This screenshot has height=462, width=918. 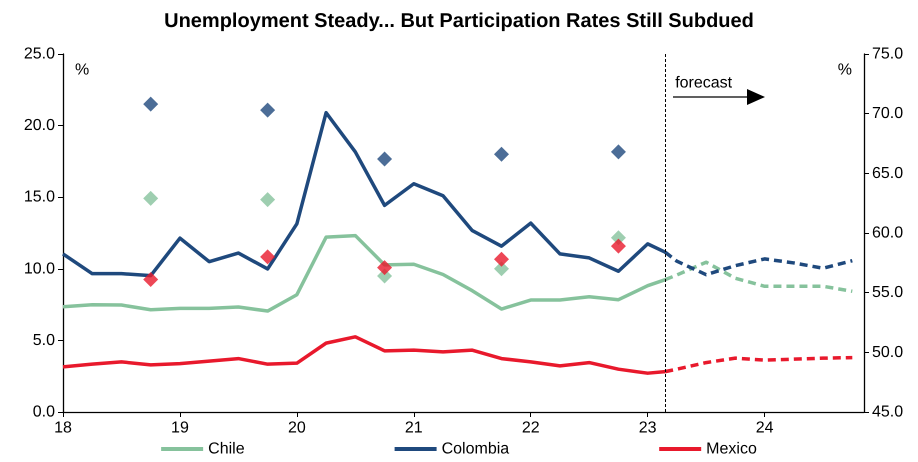 I want to click on y2-tick-label: 45.0, so click(x=888, y=412).